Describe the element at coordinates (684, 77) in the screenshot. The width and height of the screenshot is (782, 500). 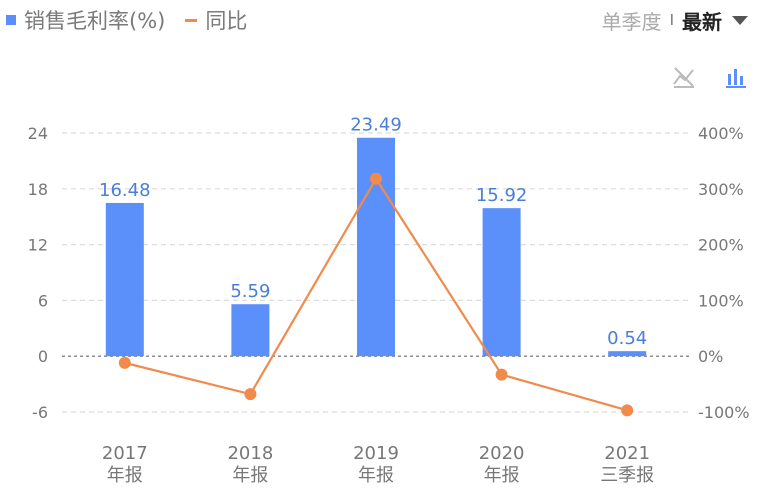
I see `line-chart-off-icon` at that location.